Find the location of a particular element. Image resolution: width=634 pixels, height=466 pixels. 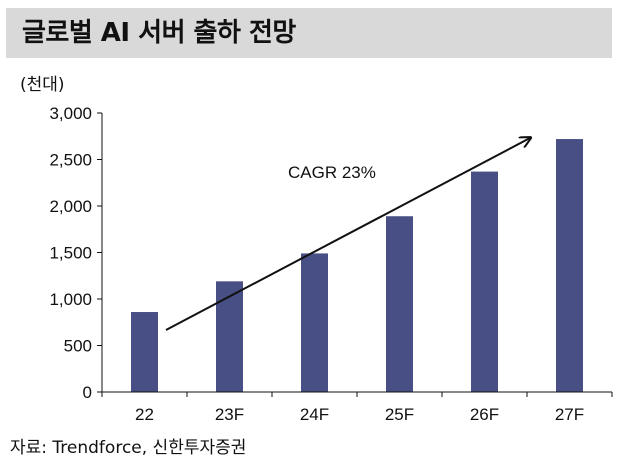

y-tick-label: 3,000 is located at coordinates (70, 113).